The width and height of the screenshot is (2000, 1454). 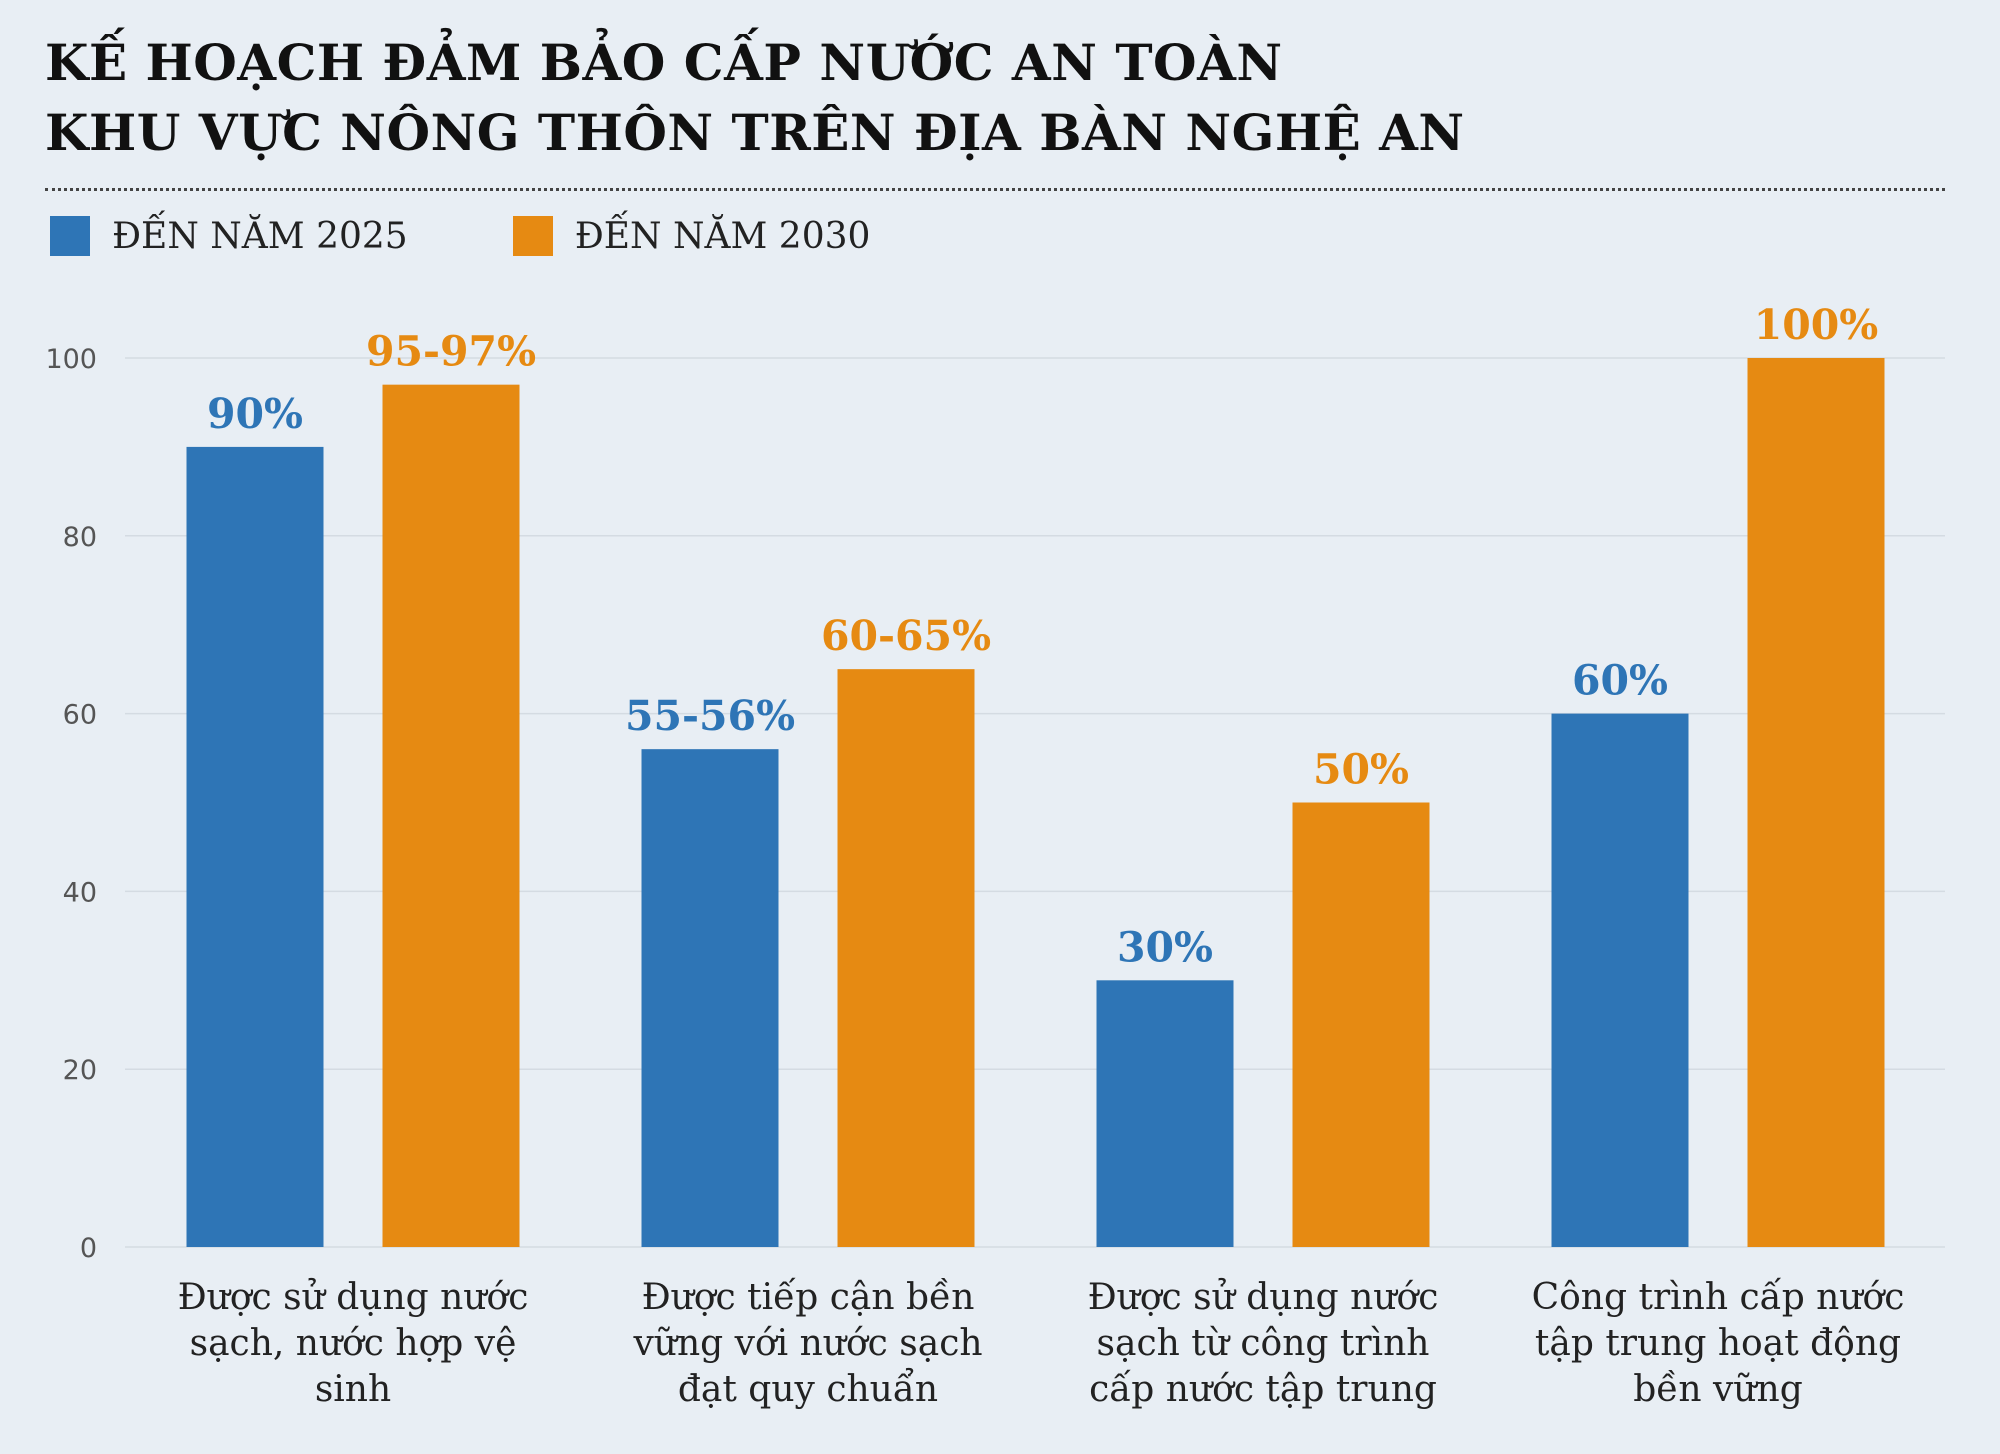 I want to click on category-label-3-line-2: sạch từ công trình, so click(x=1263, y=1343).